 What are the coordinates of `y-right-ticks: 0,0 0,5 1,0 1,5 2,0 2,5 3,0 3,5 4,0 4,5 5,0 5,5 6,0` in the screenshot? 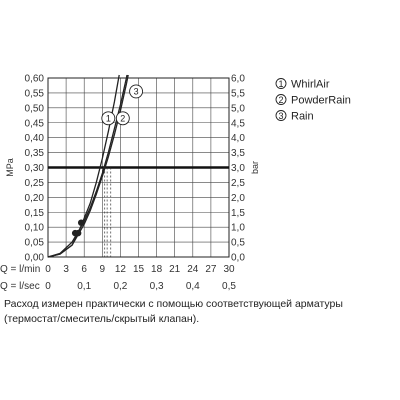 It's located at (238, 169).